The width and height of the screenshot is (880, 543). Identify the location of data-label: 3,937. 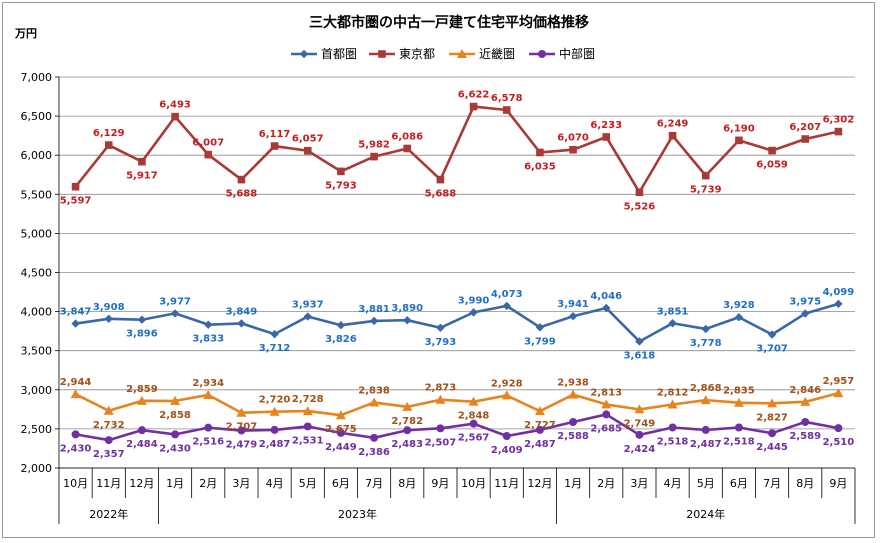
(308, 305).